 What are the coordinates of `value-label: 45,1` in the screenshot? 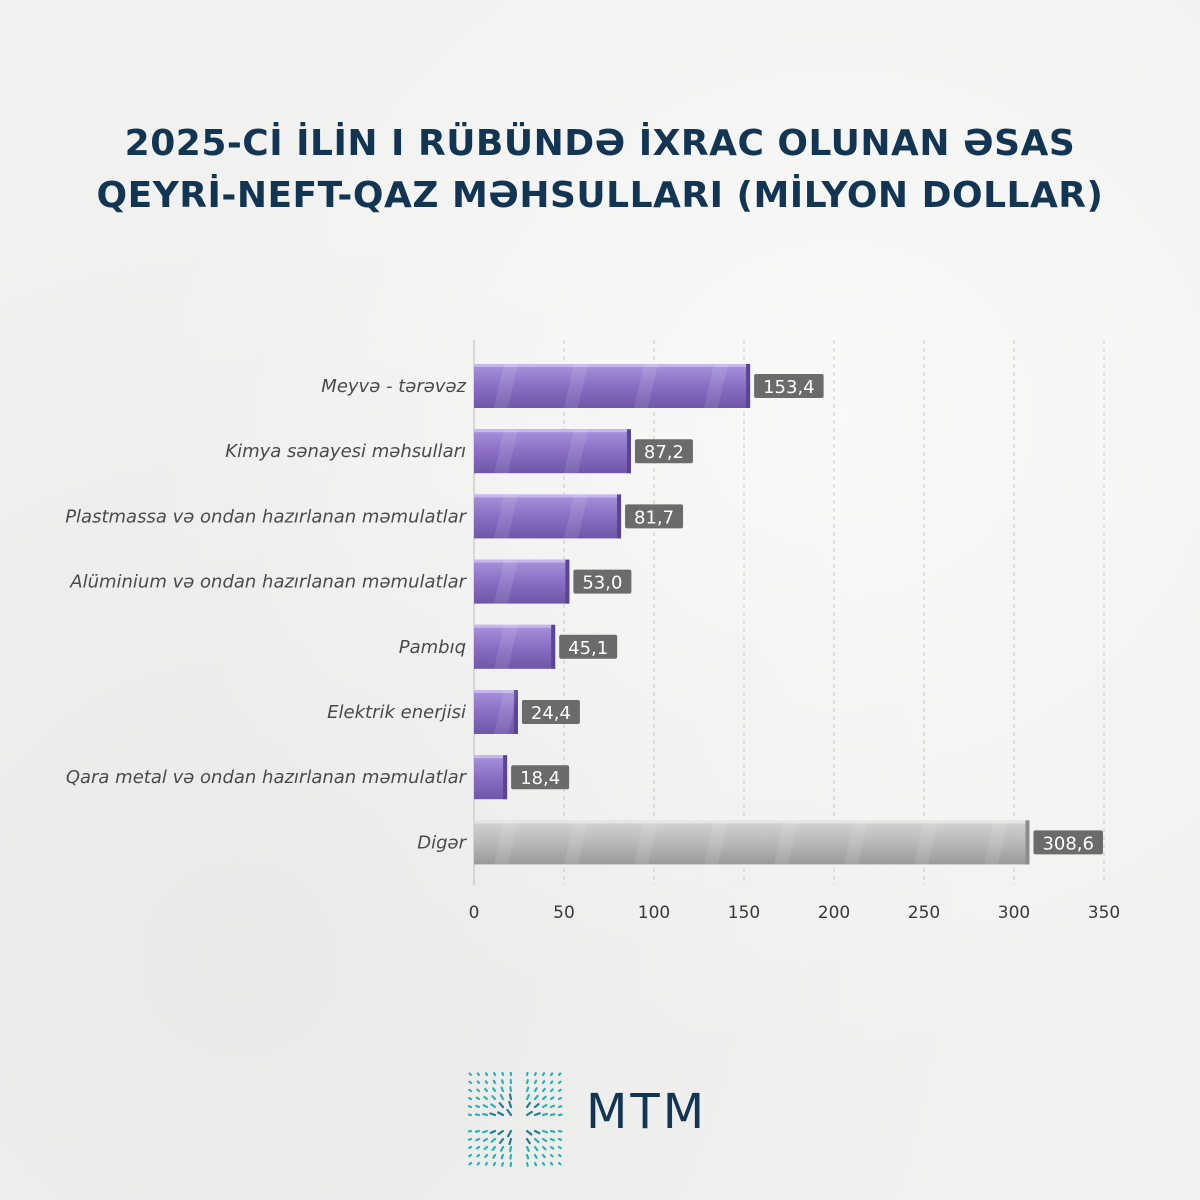 It's located at (588, 648).